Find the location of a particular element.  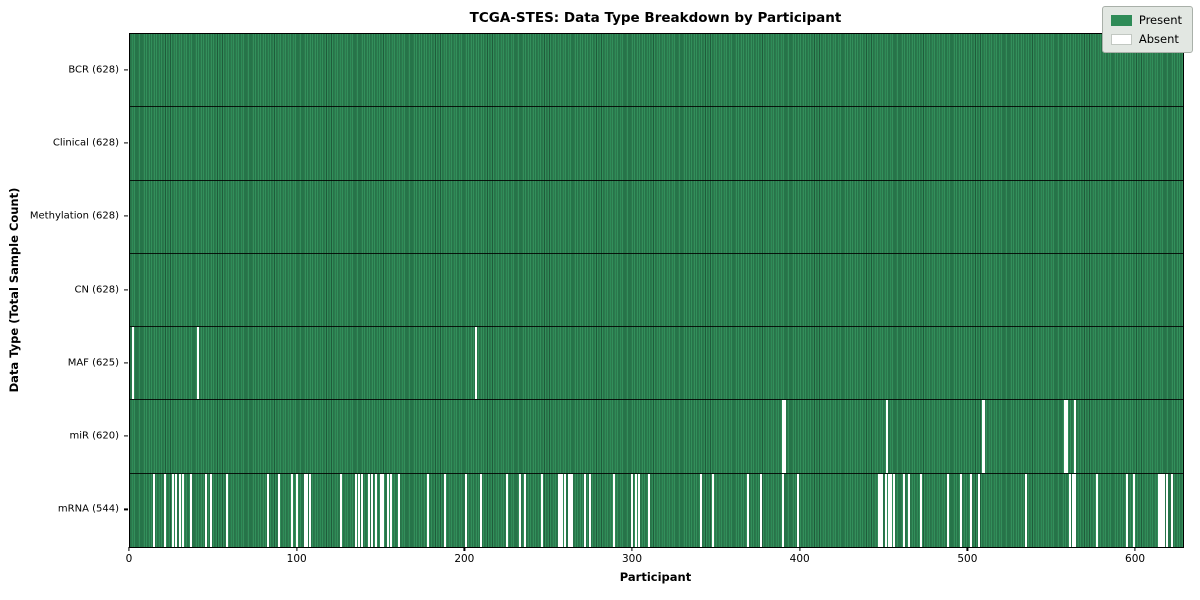

y-tick-label-Clinical: Clinical (628) is located at coordinates (85, 143).